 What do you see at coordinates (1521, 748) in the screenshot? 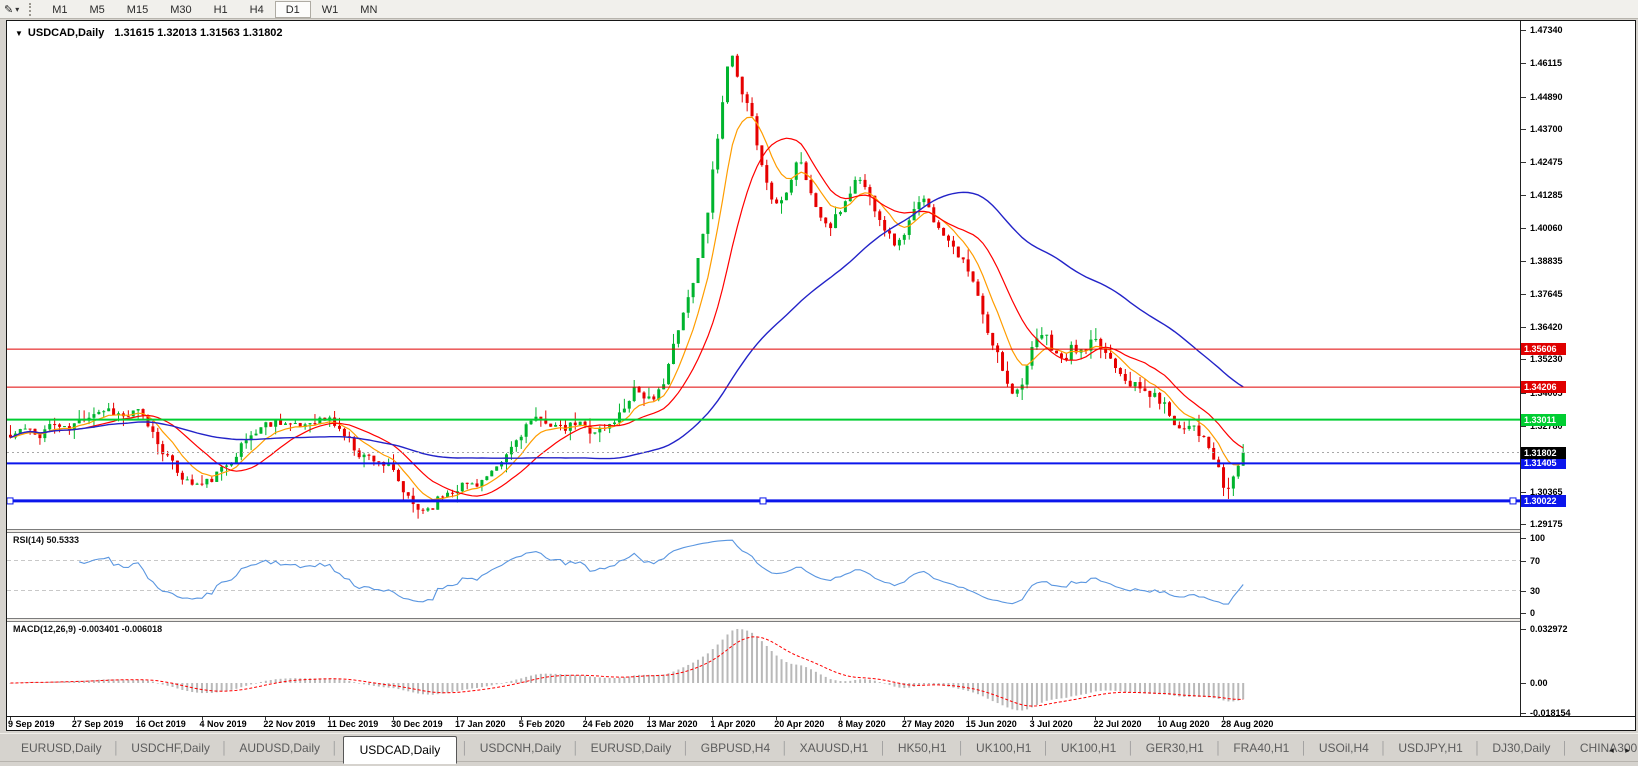
I see `chart-tab-dj30-daily: DJ30,Daily` at bounding box center [1521, 748].